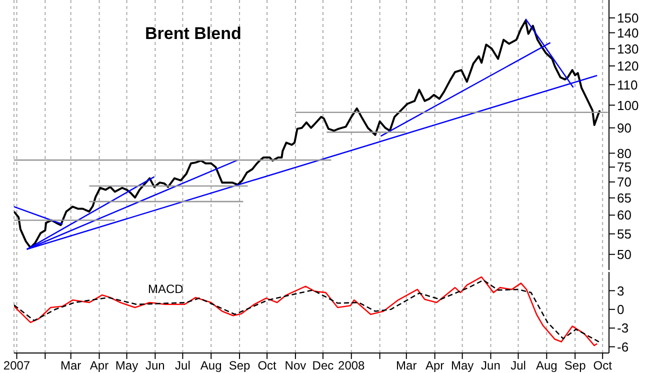 The width and height of the screenshot is (663, 373). What do you see at coordinates (295, 365) in the screenshot?
I see `x-tick-label: Nov` at bounding box center [295, 365].